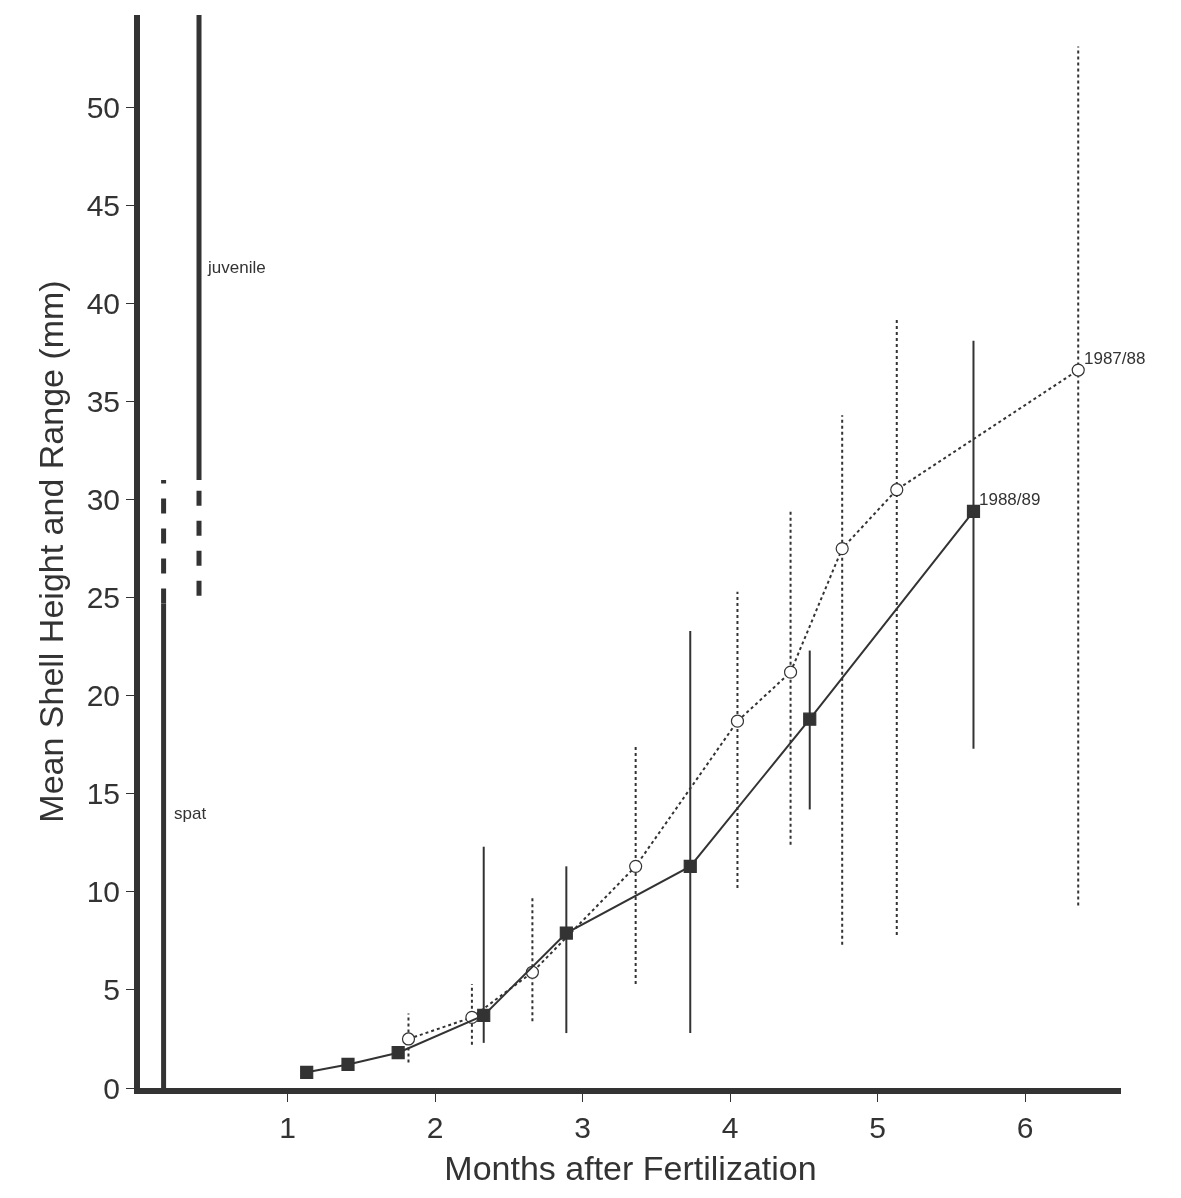  What do you see at coordinates (877, 1127) in the screenshot?
I see `x-tick-label: 5` at bounding box center [877, 1127].